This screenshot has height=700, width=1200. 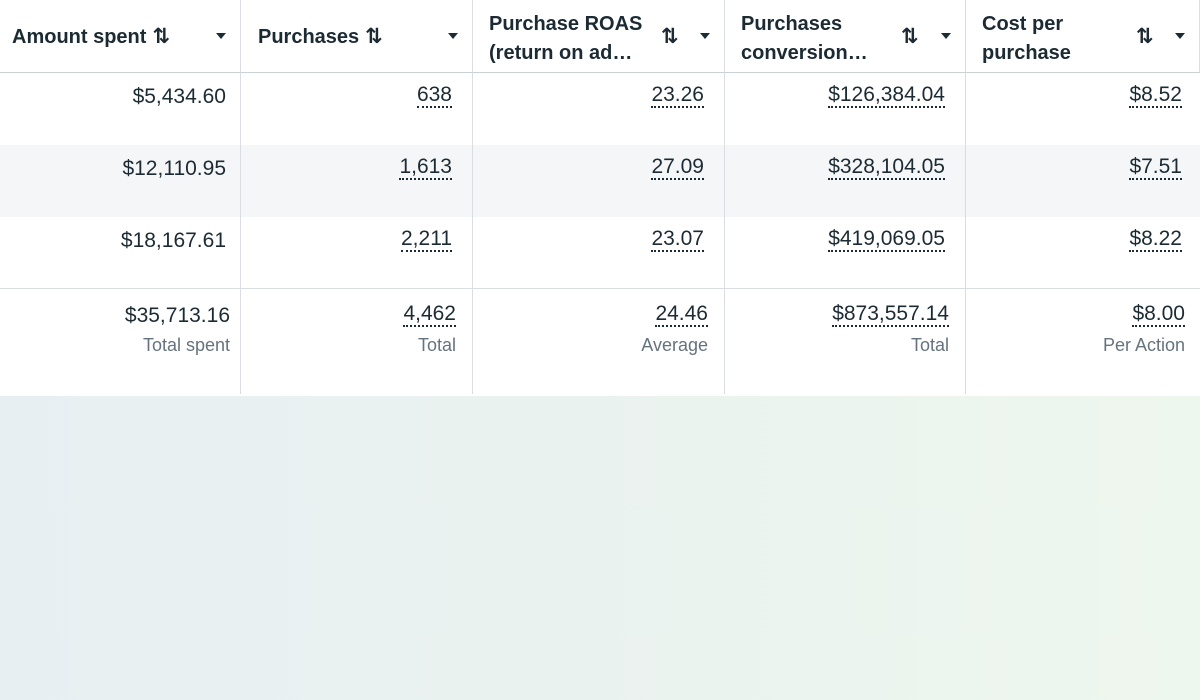 What do you see at coordinates (357, 181) in the screenshot?
I see `cell-purchases: 1,613` at bounding box center [357, 181].